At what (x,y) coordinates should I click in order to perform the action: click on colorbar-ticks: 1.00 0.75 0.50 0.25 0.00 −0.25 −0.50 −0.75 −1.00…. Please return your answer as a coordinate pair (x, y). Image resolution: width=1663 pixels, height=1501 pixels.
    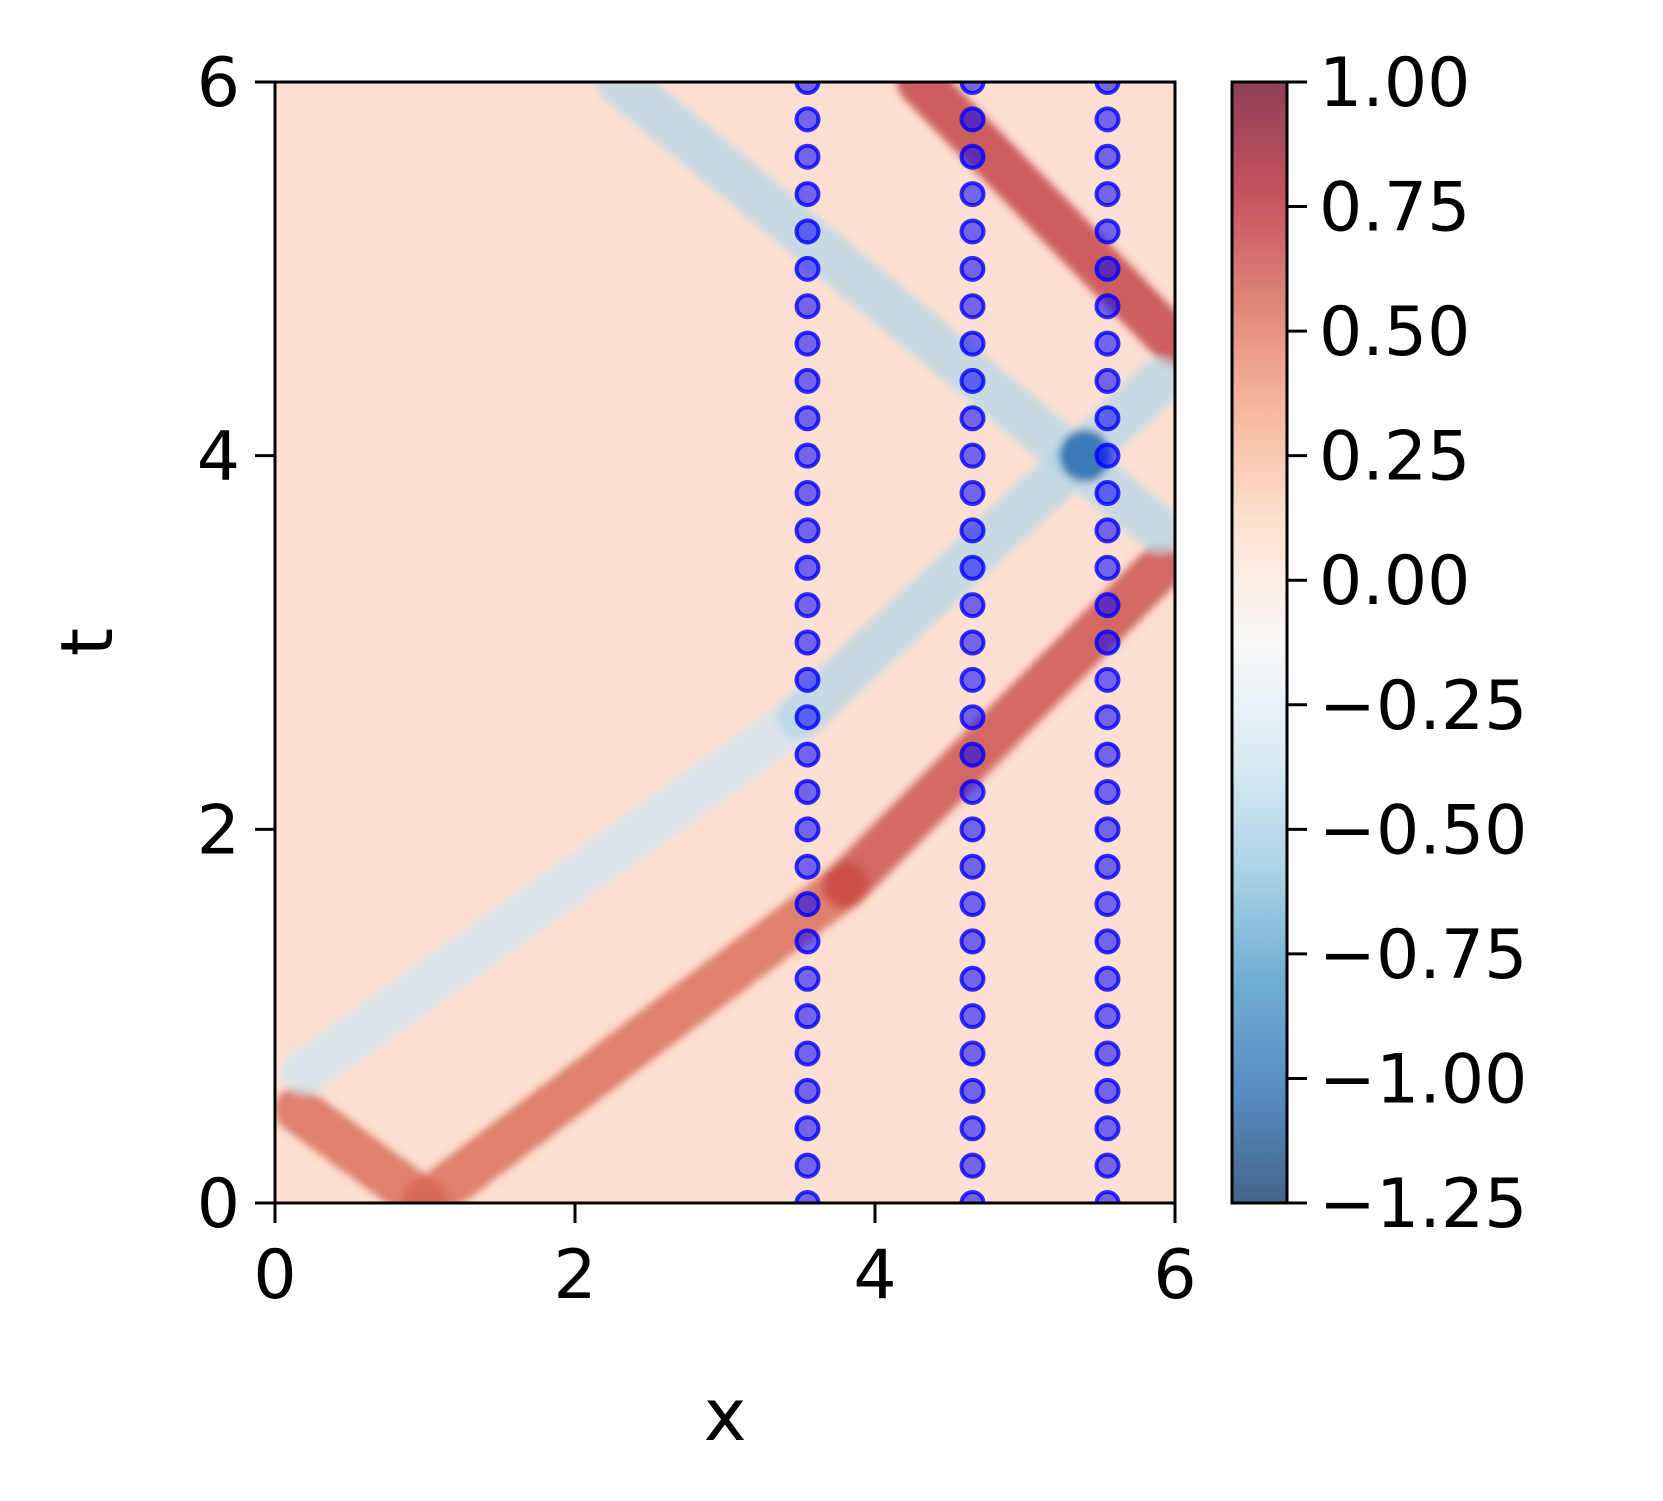
    Looking at the image, I should click on (1407, 644).